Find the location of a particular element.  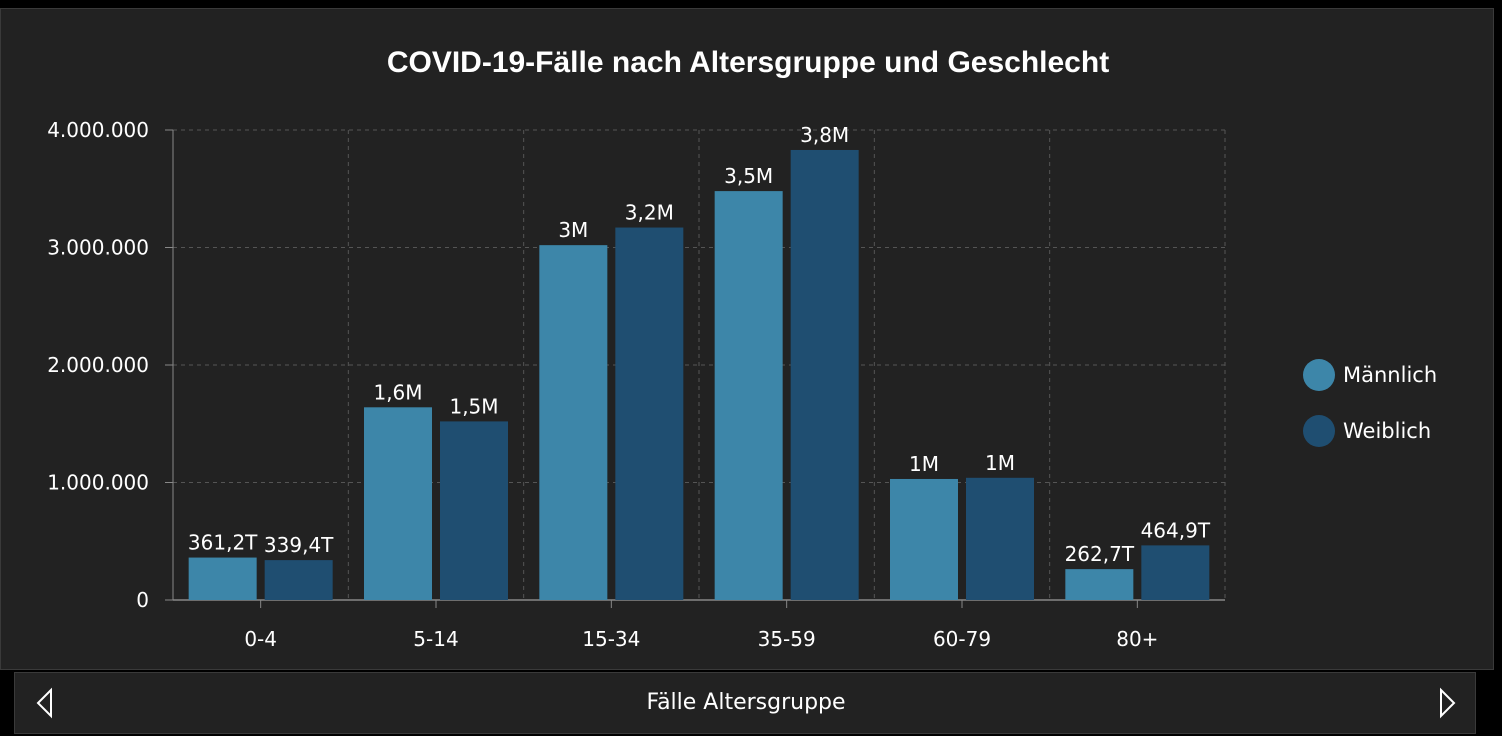

y-tick-label: 3.000.000 is located at coordinates (98, 248).